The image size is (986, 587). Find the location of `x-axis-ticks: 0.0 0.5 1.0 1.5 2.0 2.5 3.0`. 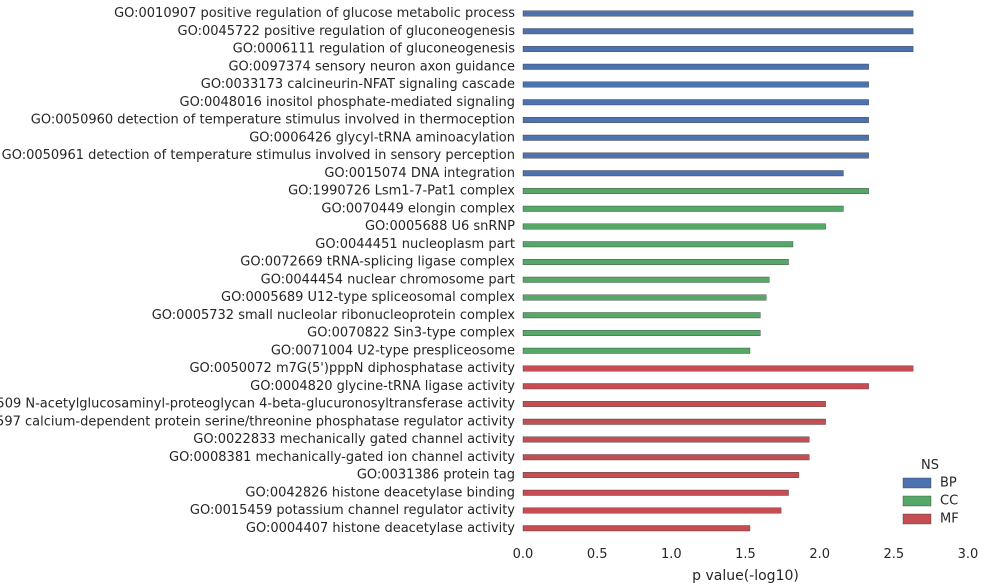

x-axis-ticks: 0.0 0.5 1.0 1.5 2.0 2.5 3.0 is located at coordinates (746, 554).